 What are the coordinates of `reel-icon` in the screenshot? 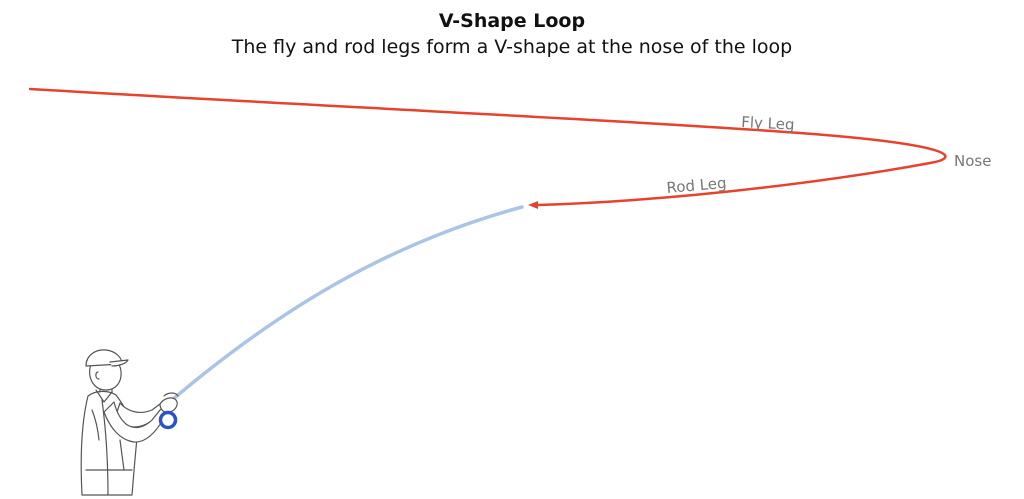 It's located at (168, 420).